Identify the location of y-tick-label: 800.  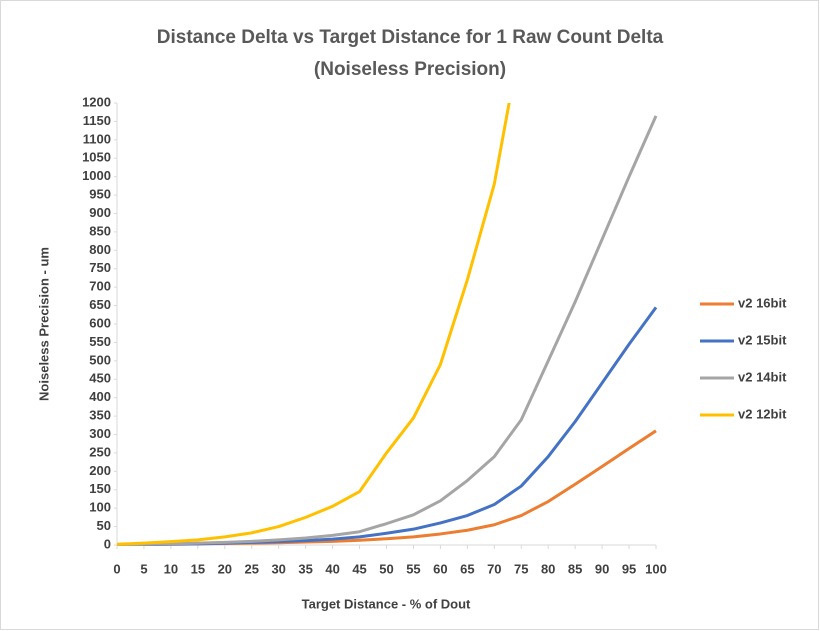
(100, 249).